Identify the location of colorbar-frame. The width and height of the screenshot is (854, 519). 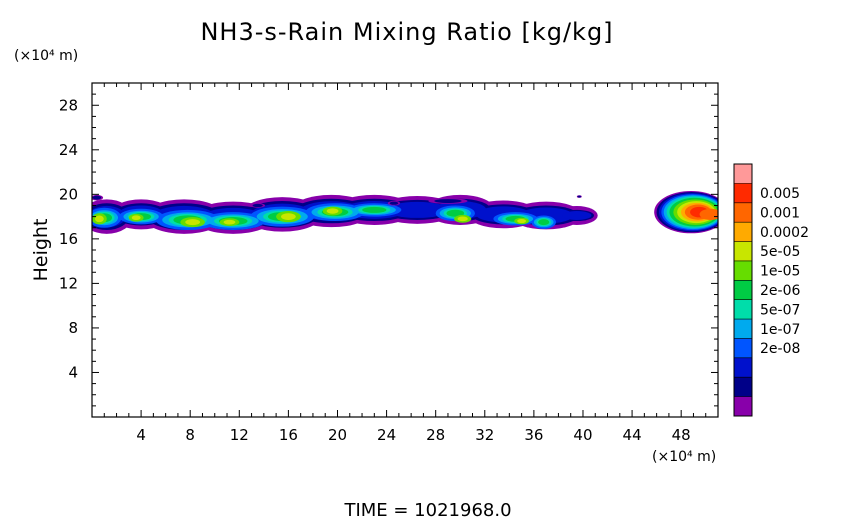
(743, 290).